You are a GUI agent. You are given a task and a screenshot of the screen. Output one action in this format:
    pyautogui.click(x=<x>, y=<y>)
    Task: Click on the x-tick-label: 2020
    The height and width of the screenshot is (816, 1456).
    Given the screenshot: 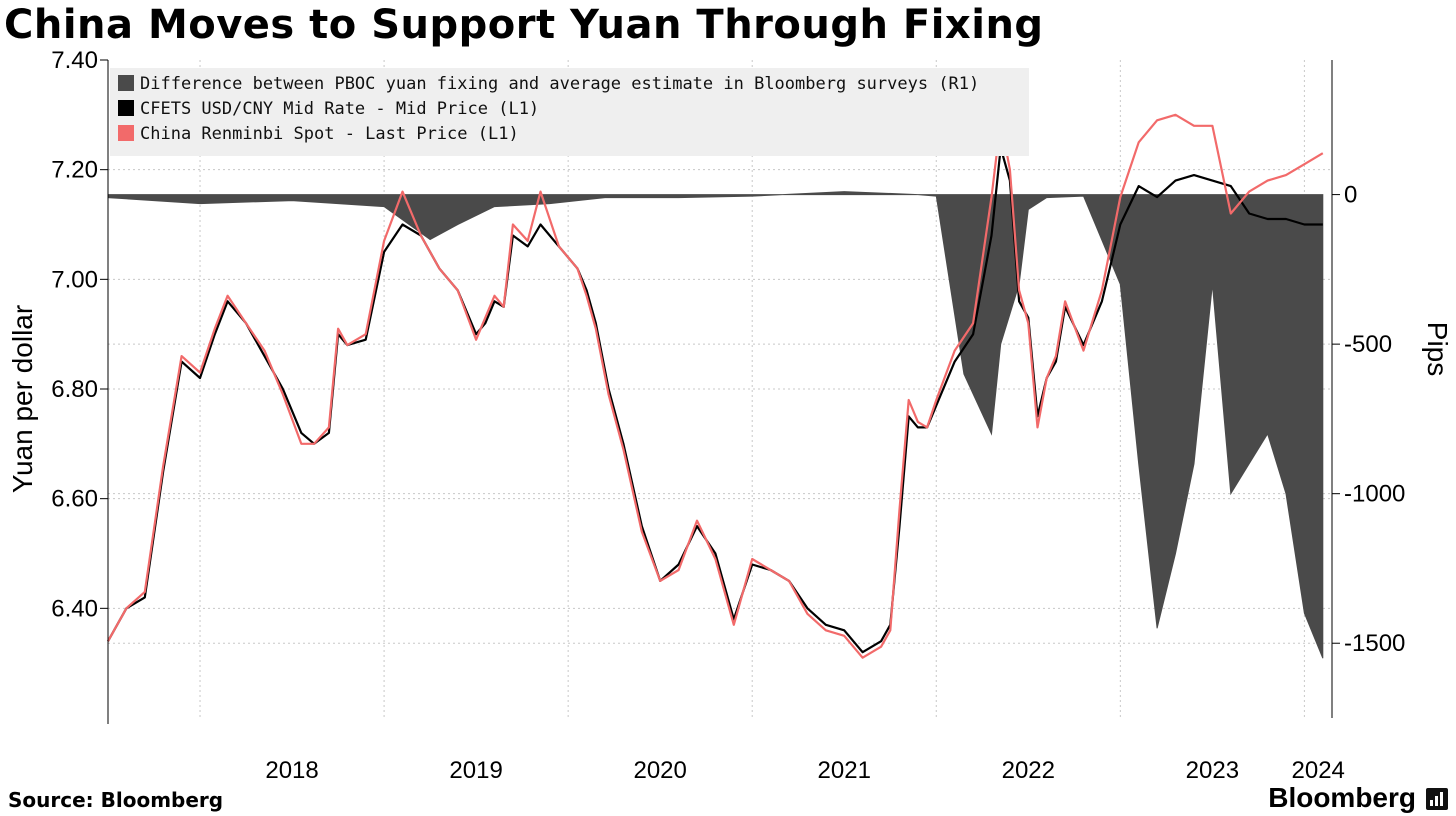 What is the action you would take?
    pyautogui.click(x=659, y=770)
    